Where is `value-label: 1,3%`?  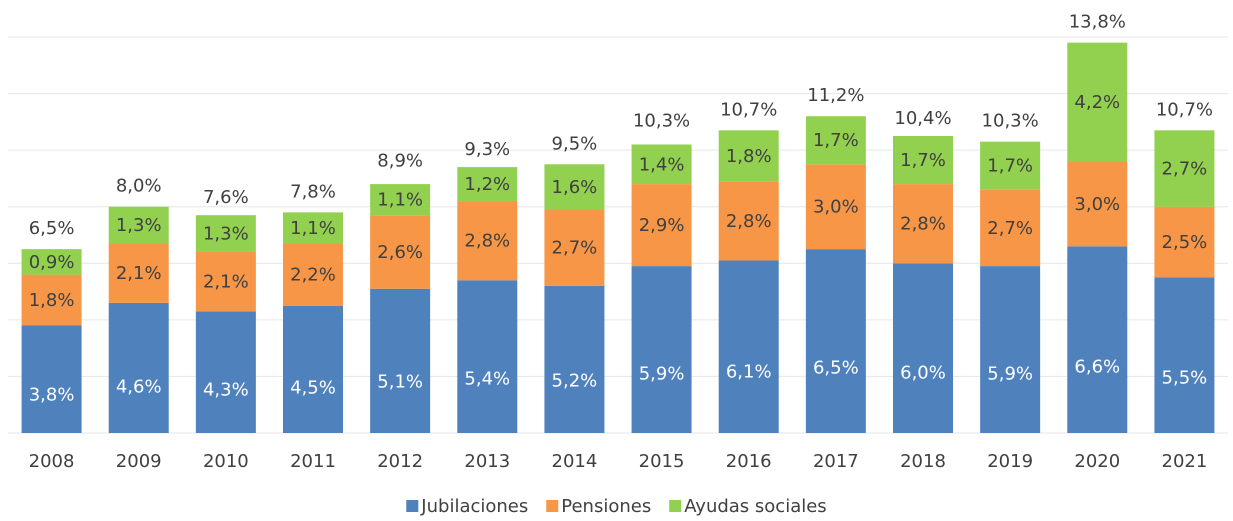
value-label: 1,3% is located at coordinates (226, 234).